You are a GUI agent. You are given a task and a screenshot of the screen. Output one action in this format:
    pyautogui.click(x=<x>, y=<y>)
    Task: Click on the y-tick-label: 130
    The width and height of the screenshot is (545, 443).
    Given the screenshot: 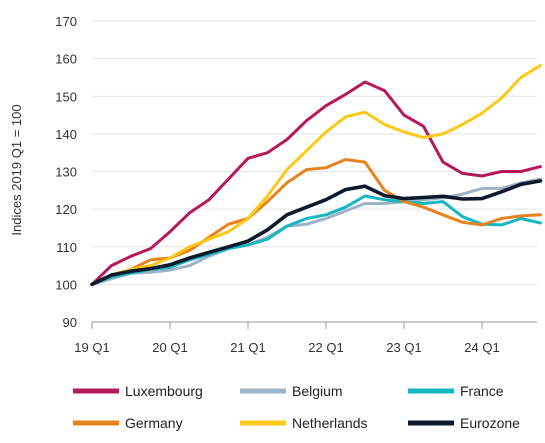 What is the action you would take?
    pyautogui.click(x=66, y=172)
    